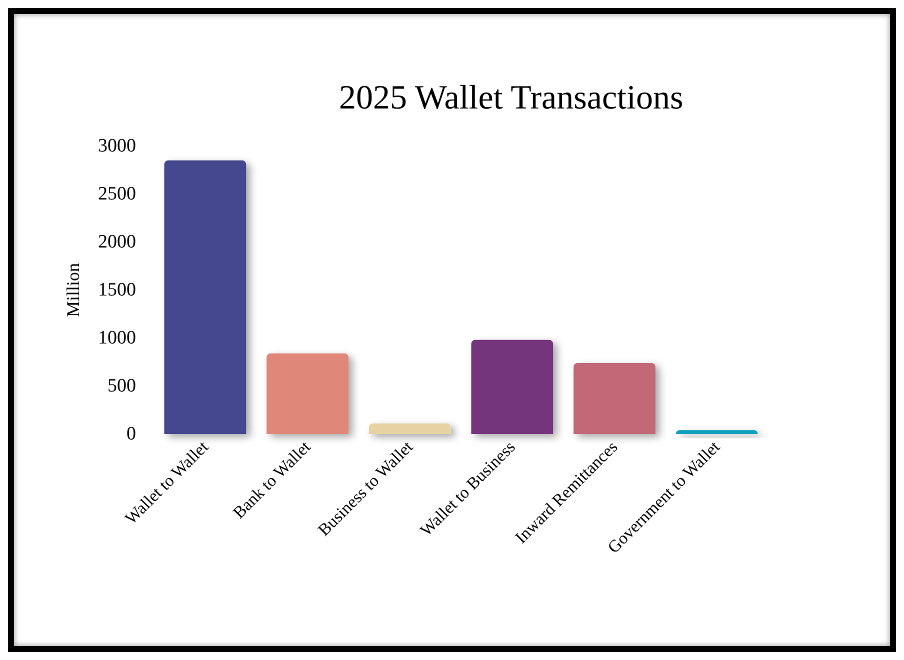 The height and width of the screenshot is (660, 904). Describe the element at coordinates (117, 338) in the screenshot. I see `y-tick-label: 1000` at that location.